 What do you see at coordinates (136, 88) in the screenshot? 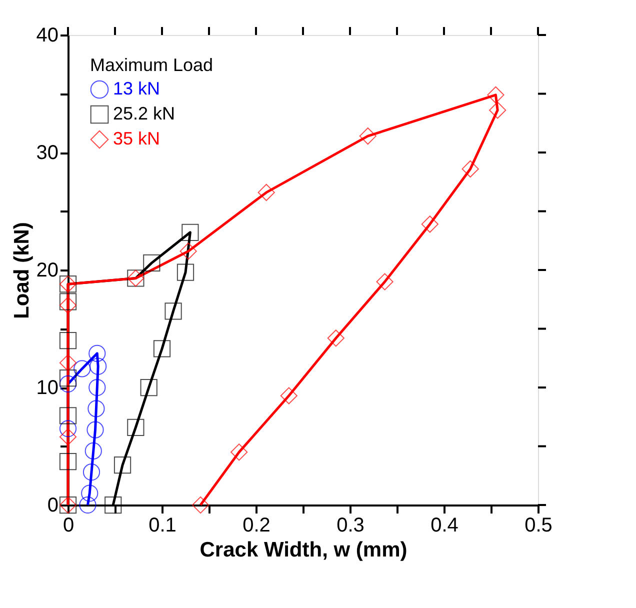
I see `legend-label: 13 kN` at bounding box center [136, 88].